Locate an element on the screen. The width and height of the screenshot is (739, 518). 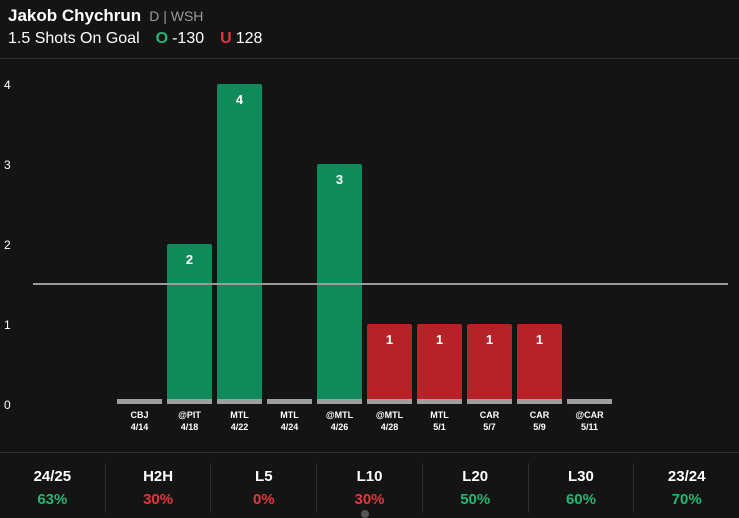
stat-label: L5 is located at coordinates (264, 476).